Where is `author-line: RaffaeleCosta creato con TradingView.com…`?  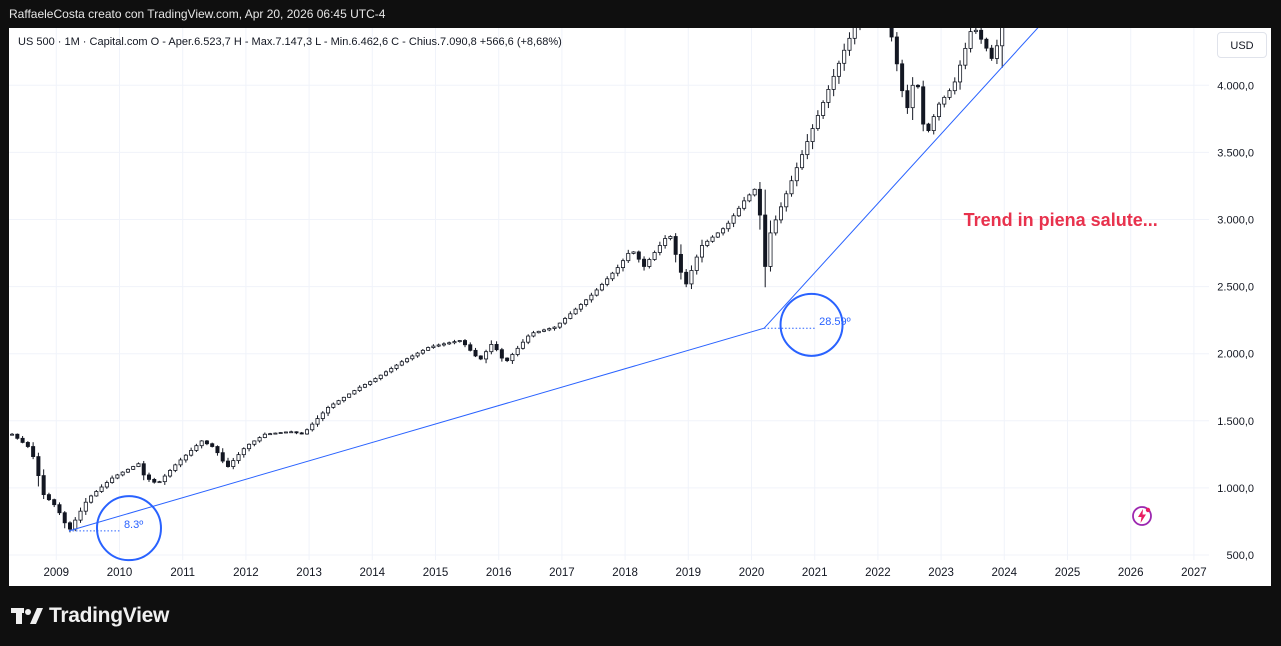 author-line: RaffaeleCosta creato con TradingView.com… is located at coordinates (197, 14).